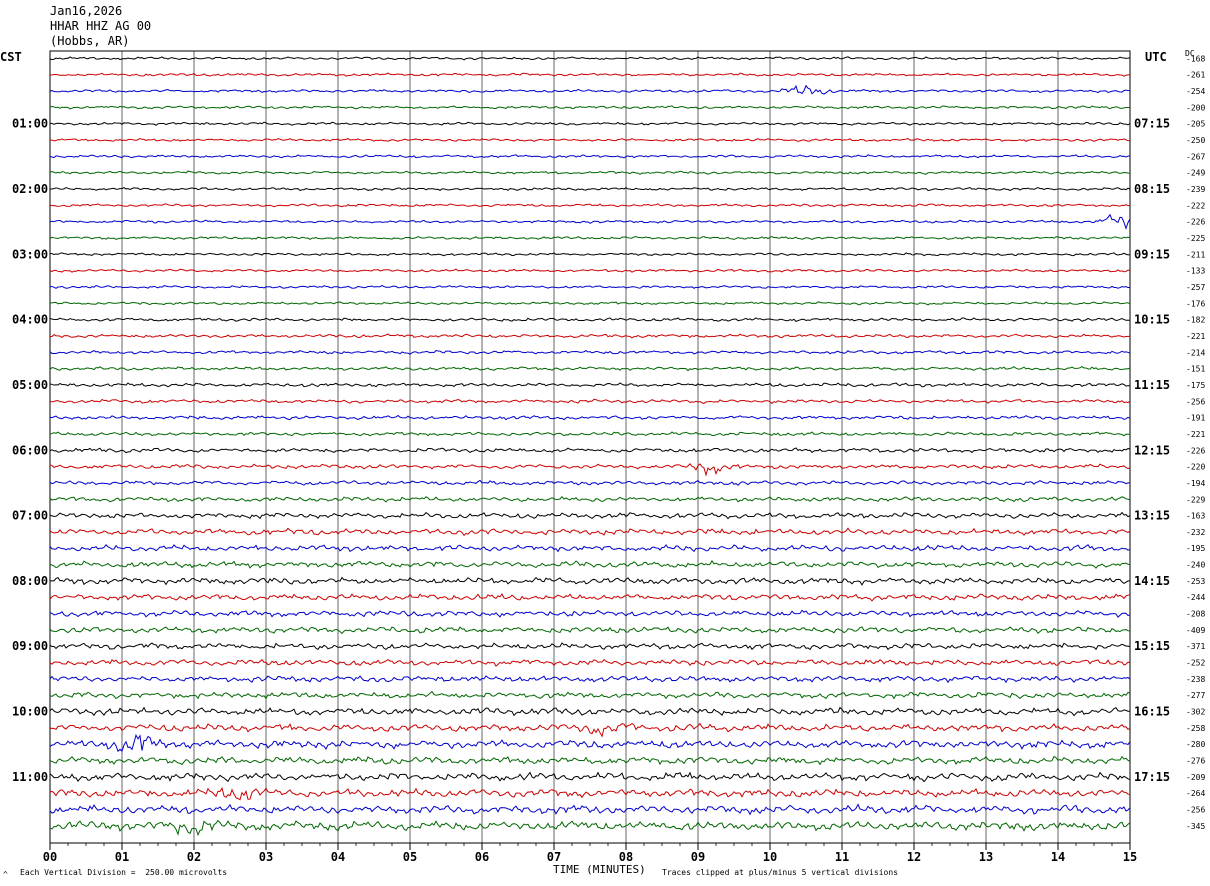 This screenshot has height=886, width=1210. Describe the element at coordinates (1195, 614) in the screenshot. I see `dc-offset-value: -208` at that location.